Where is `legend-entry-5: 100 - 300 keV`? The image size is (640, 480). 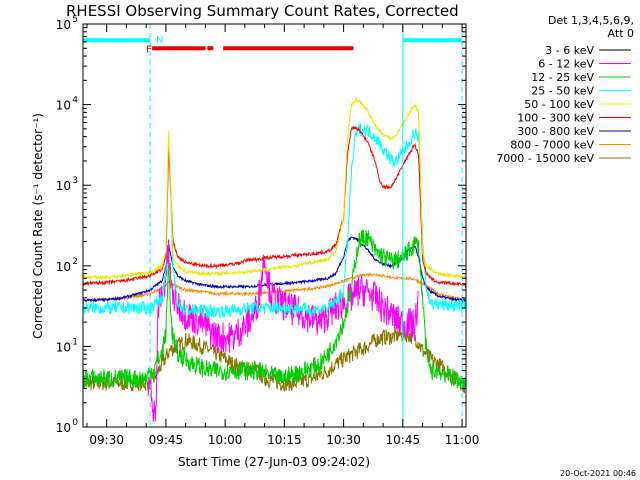
legend-entry-5: 100 - 300 keV is located at coordinates (555, 118).